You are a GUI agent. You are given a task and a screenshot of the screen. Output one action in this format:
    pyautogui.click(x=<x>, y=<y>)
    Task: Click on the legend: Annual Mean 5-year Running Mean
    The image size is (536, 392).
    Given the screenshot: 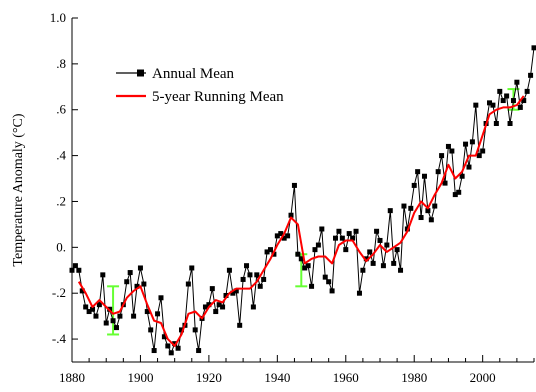 What is the action you would take?
    pyautogui.click(x=200, y=85)
    